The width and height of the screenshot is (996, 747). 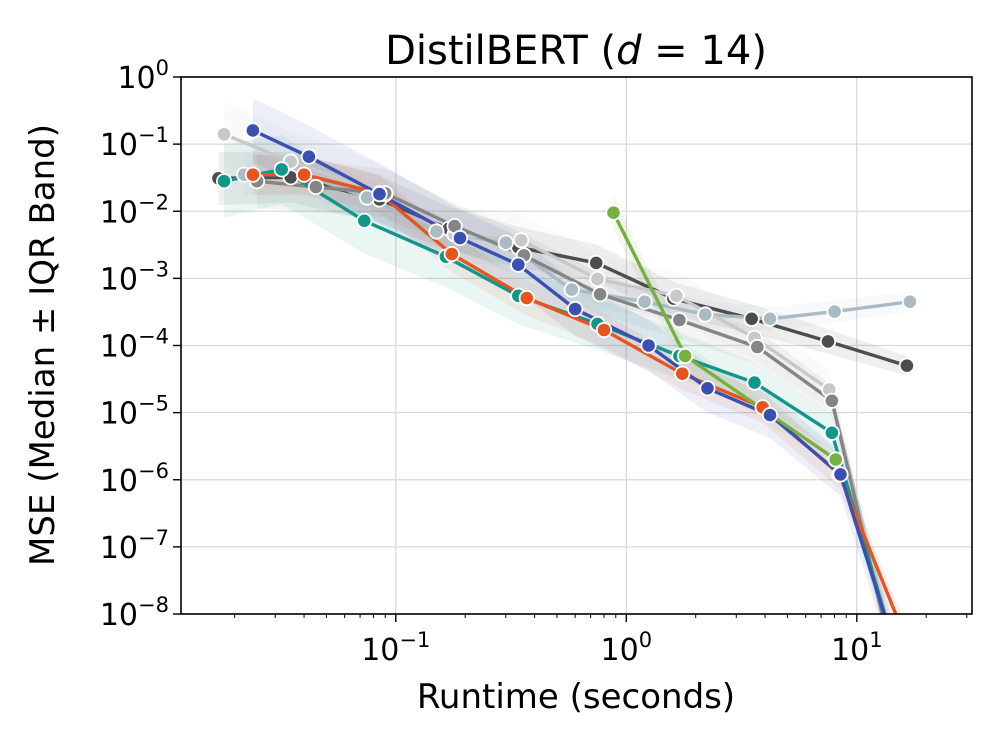 What do you see at coordinates (134, 345) in the screenshot?
I see `y-tick-label: 10⁻⁴` at bounding box center [134, 345].